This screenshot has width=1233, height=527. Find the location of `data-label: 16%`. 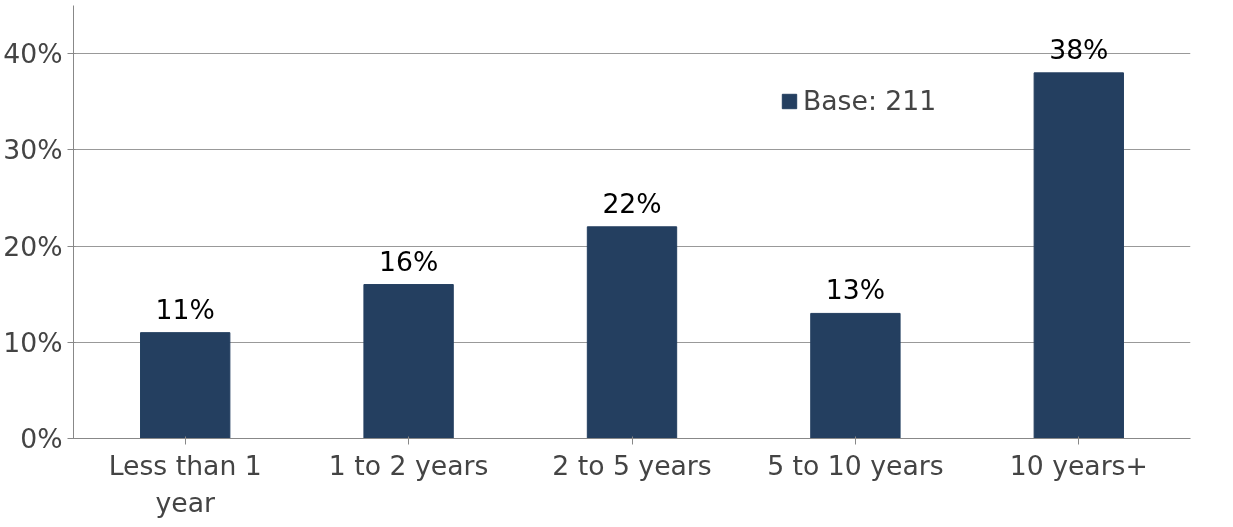

data-label: 16% is located at coordinates (408, 261).